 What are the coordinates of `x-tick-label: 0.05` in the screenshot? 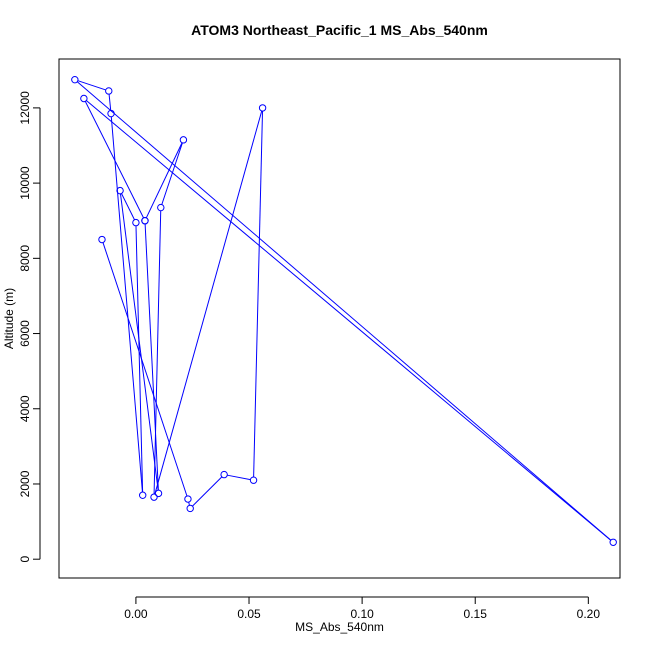 It's located at (249, 614).